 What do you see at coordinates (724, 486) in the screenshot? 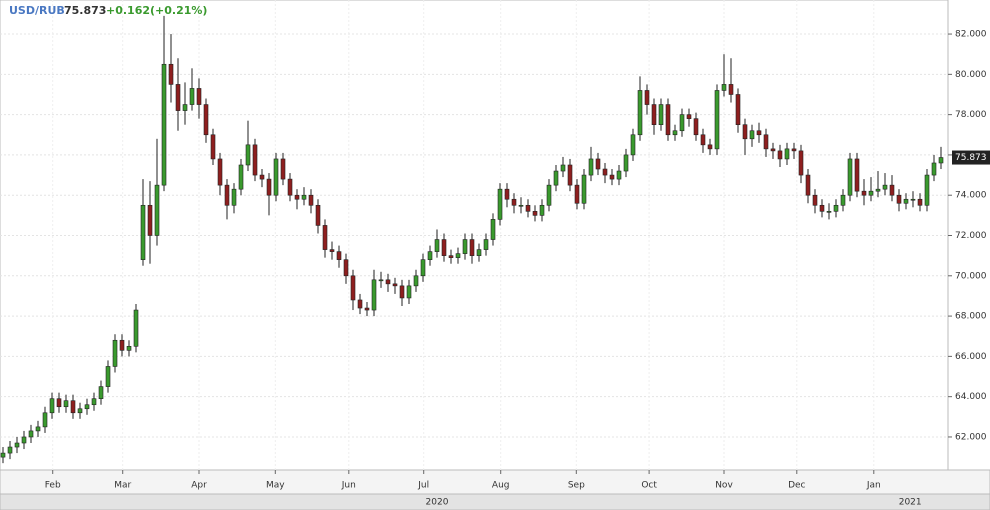
I see `x-tick-label: Nov` at bounding box center [724, 486].